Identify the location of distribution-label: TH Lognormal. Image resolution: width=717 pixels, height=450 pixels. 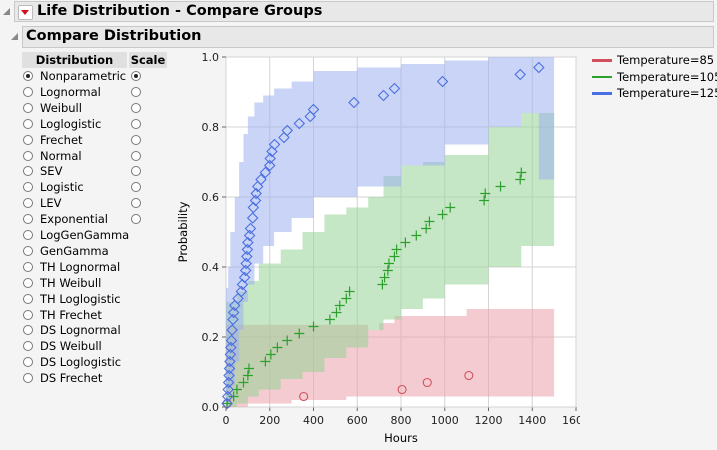
(80, 266).